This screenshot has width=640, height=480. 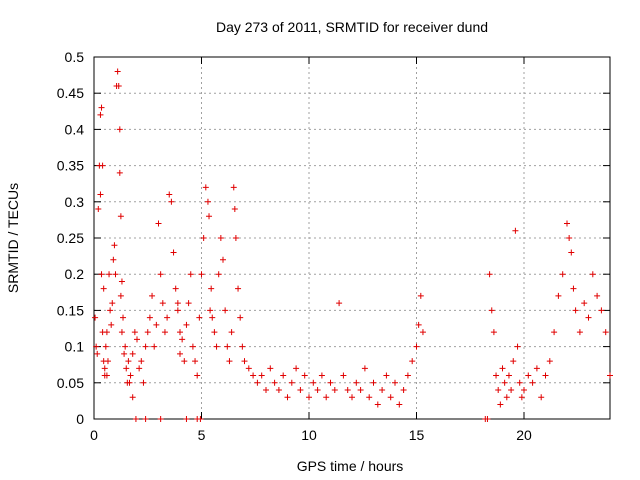 What do you see at coordinates (417, 435) in the screenshot?
I see `x-tick-label: 15` at bounding box center [417, 435].